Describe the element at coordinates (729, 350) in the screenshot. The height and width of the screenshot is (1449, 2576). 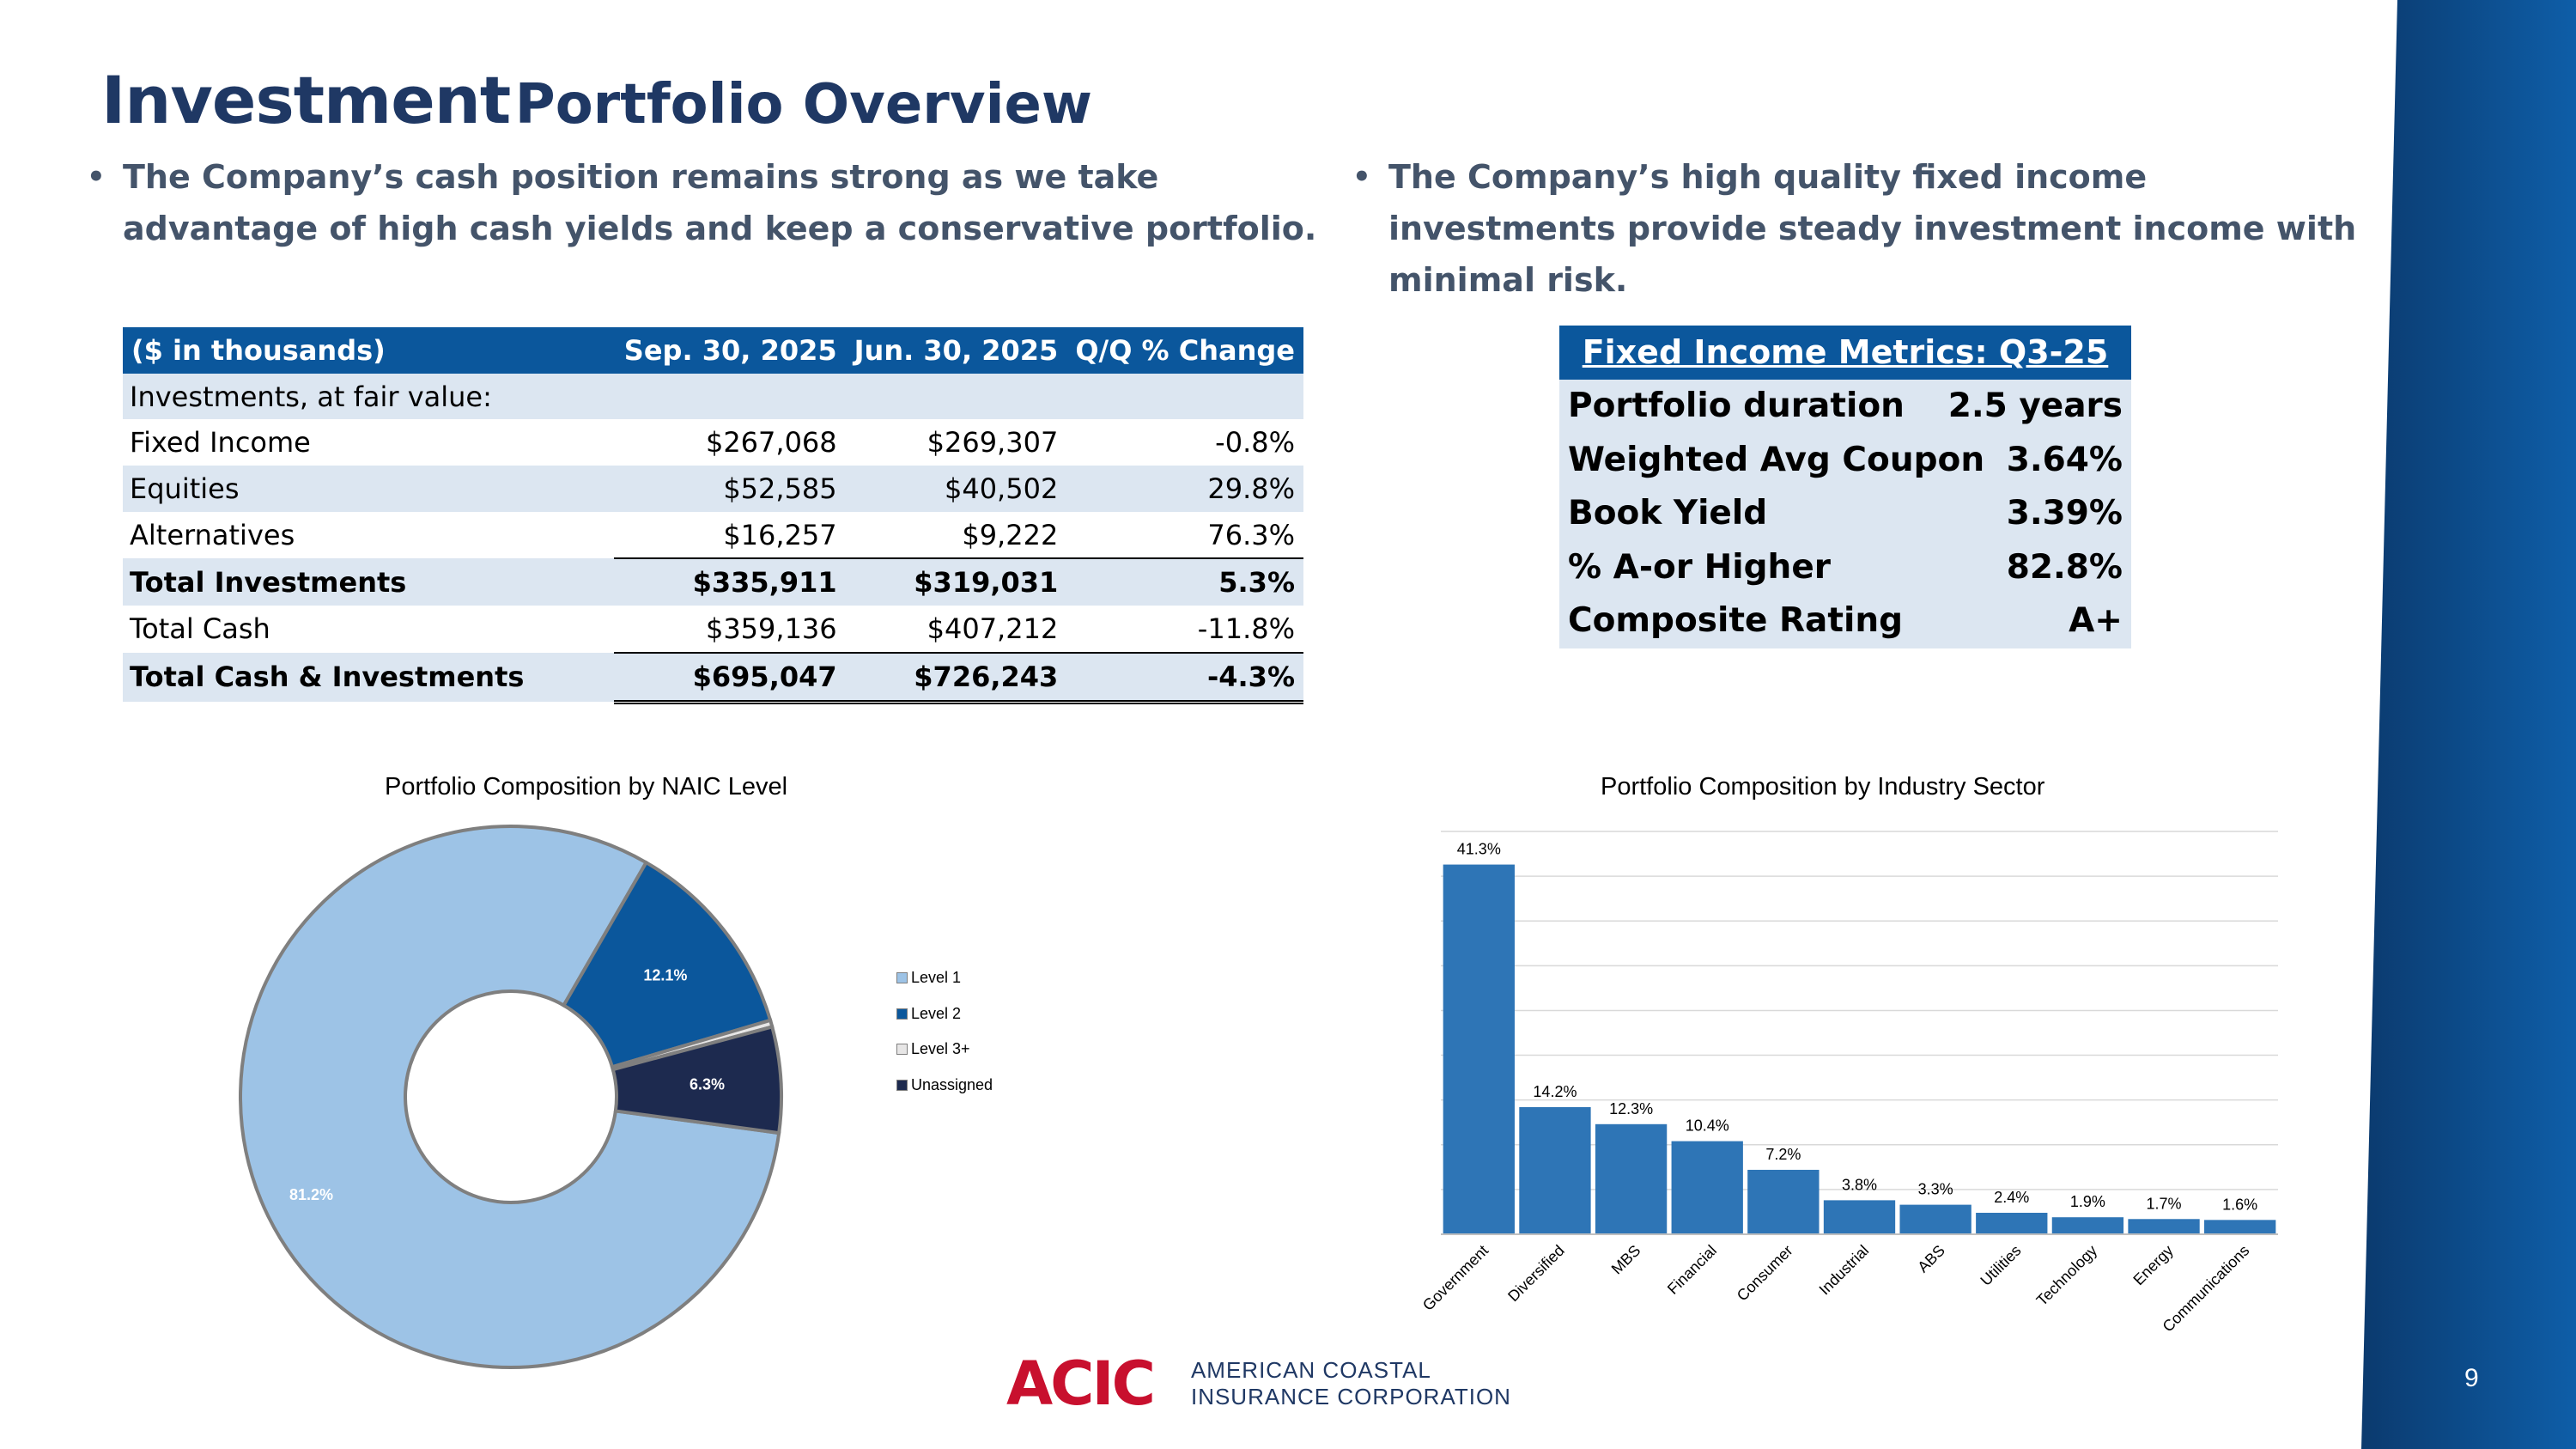
I see `table-header: Sep. 30, 2025` at that location.